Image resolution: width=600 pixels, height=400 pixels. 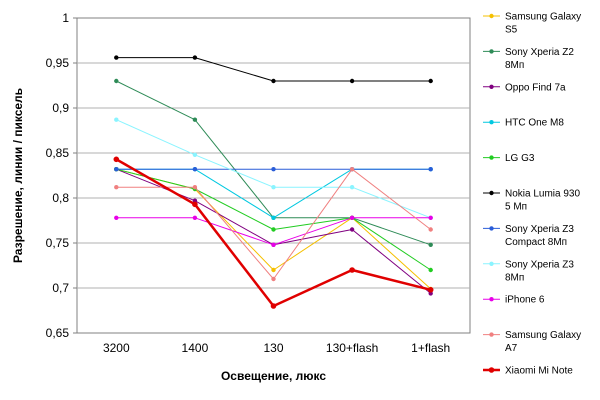 What do you see at coordinates (511, 30) in the screenshot?
I see `legend-label: S5` at bounding box center [511, 30].